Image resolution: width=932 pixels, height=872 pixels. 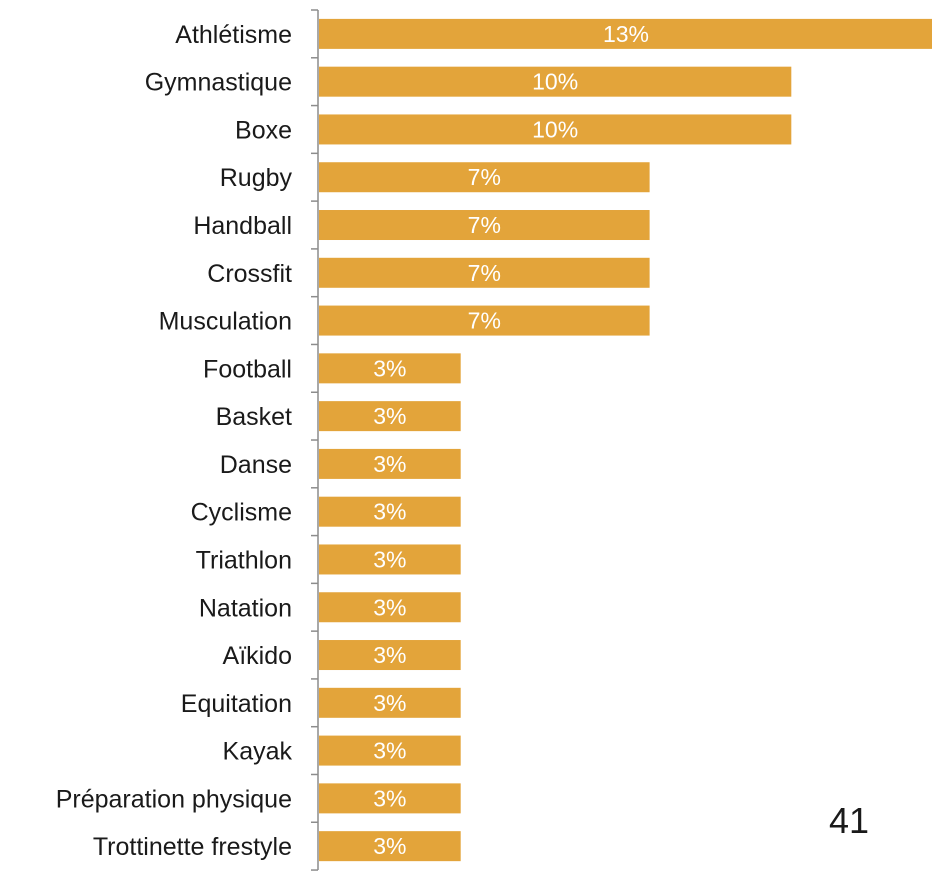 What do you see at coordinates (236, 704) in the screenshot?
I see `category-label: Equitation` at bounding box center [236, 704].